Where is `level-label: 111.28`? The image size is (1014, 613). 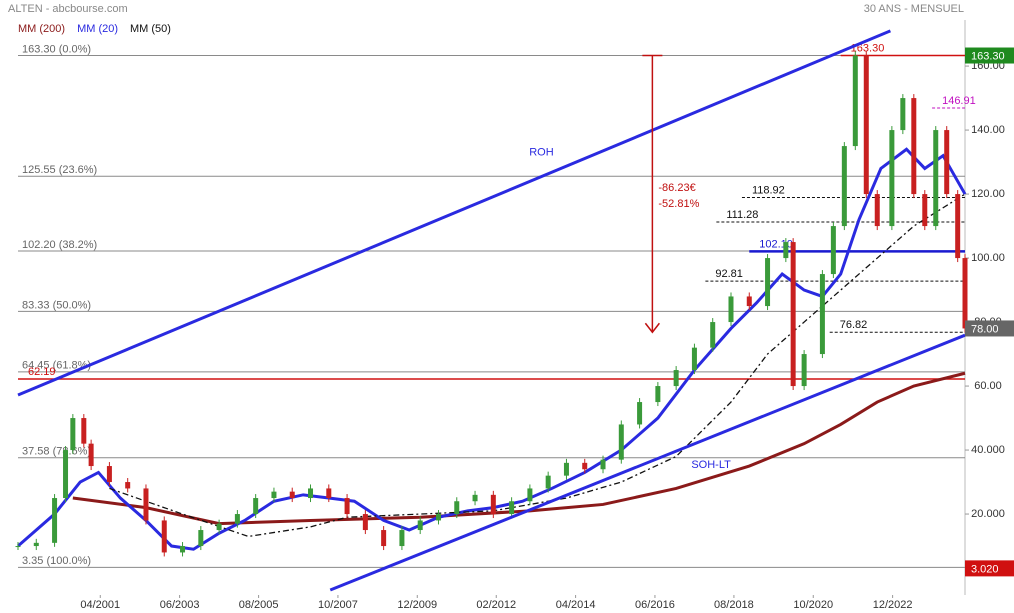
level-label: 111.28 is located at coordinates (742, 215).